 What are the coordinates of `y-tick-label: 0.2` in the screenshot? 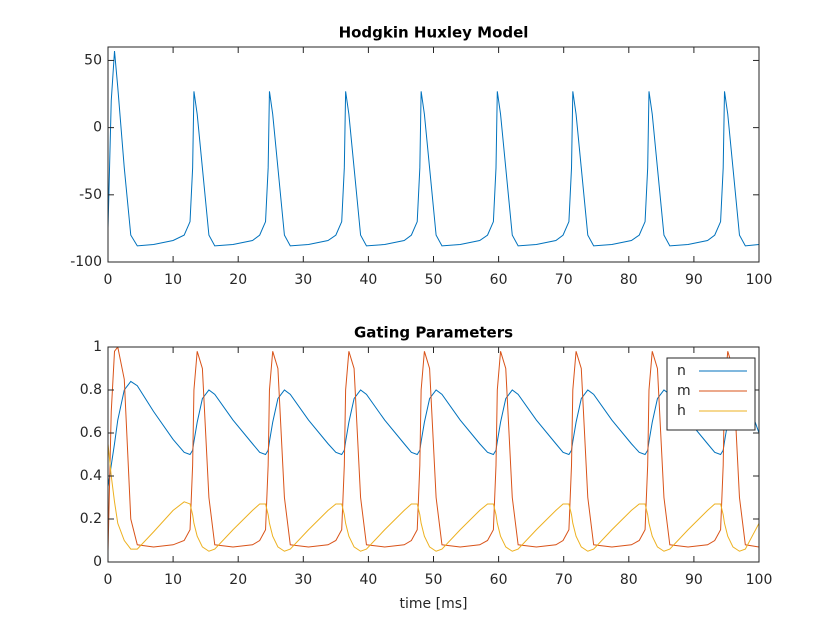 It's located at (91, 519).